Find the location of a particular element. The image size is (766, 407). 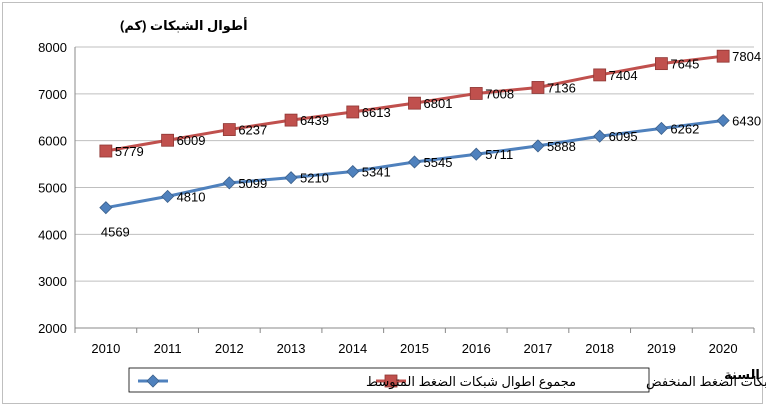

y-tick-label: 3000 is located at coordinates (52, 281).